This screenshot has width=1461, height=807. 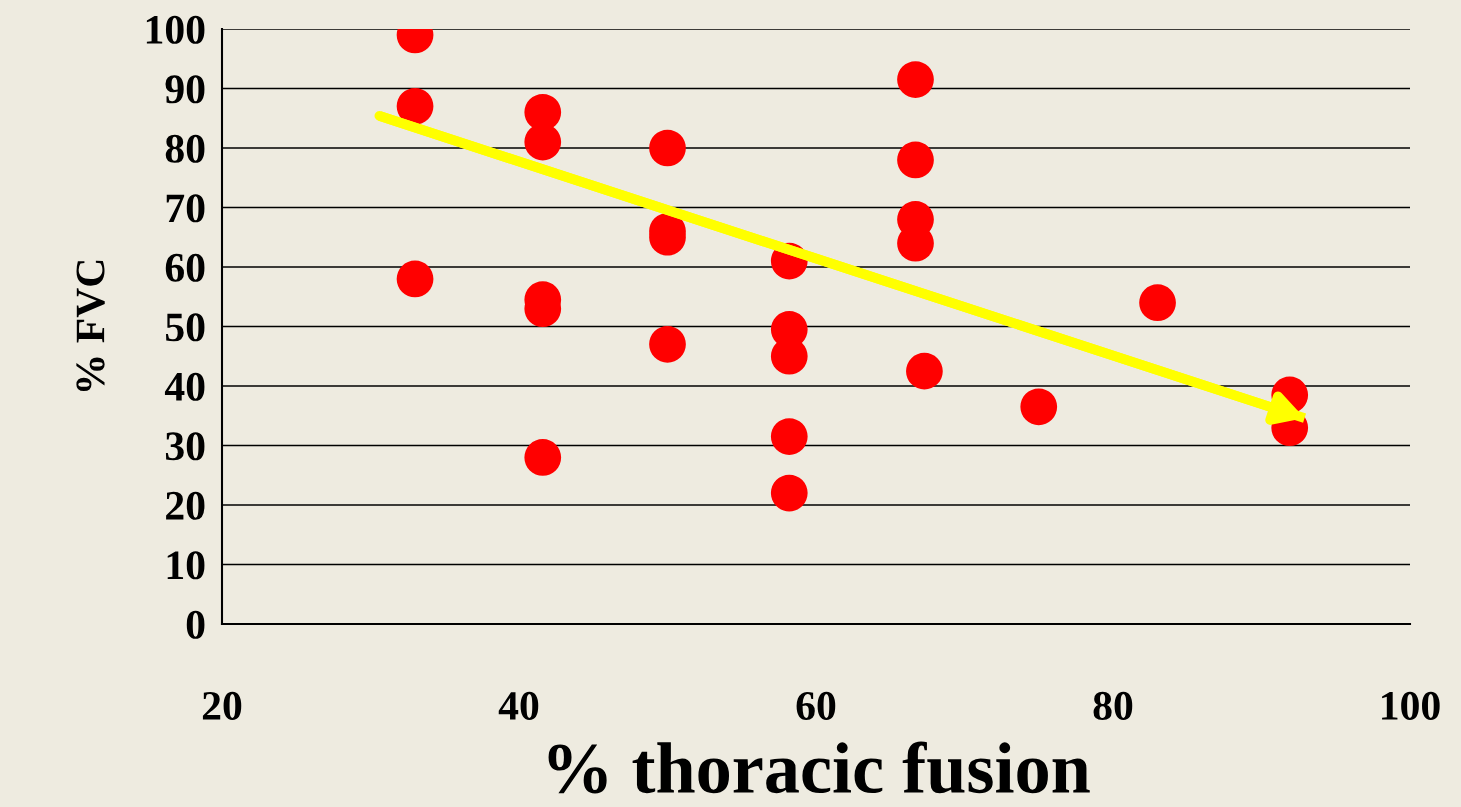 What do you see at coordinates (185, 446) in the screenshot?
I see `y-tick-label: 30` at bounding box center [185, 446].